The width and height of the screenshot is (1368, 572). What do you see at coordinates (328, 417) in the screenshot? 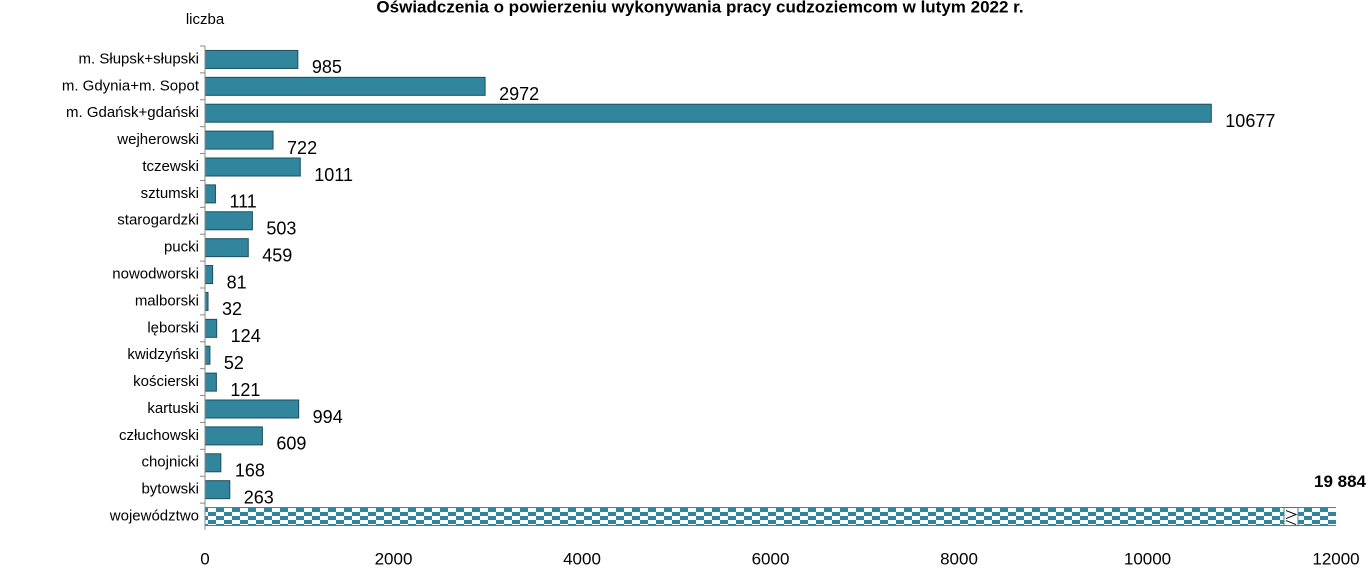
I see `value-label: 994` at bounding box center [328, 417].